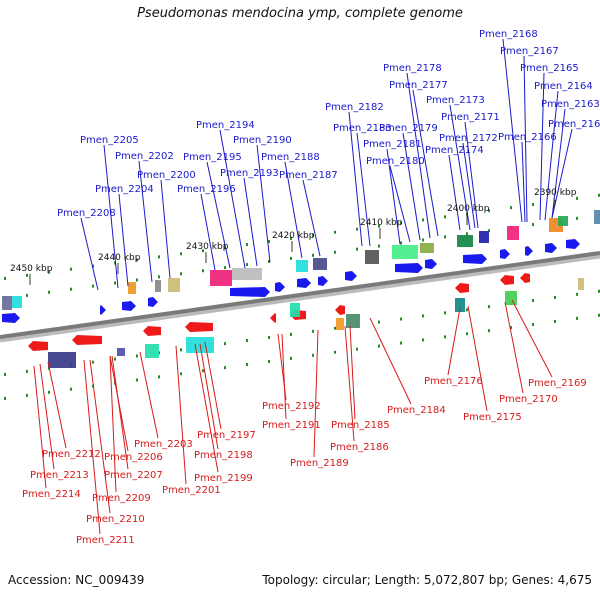 This screenshot has width=600, height=600. I want to click on reverse-gene-label: Pmen_2176, so click(453, 381).